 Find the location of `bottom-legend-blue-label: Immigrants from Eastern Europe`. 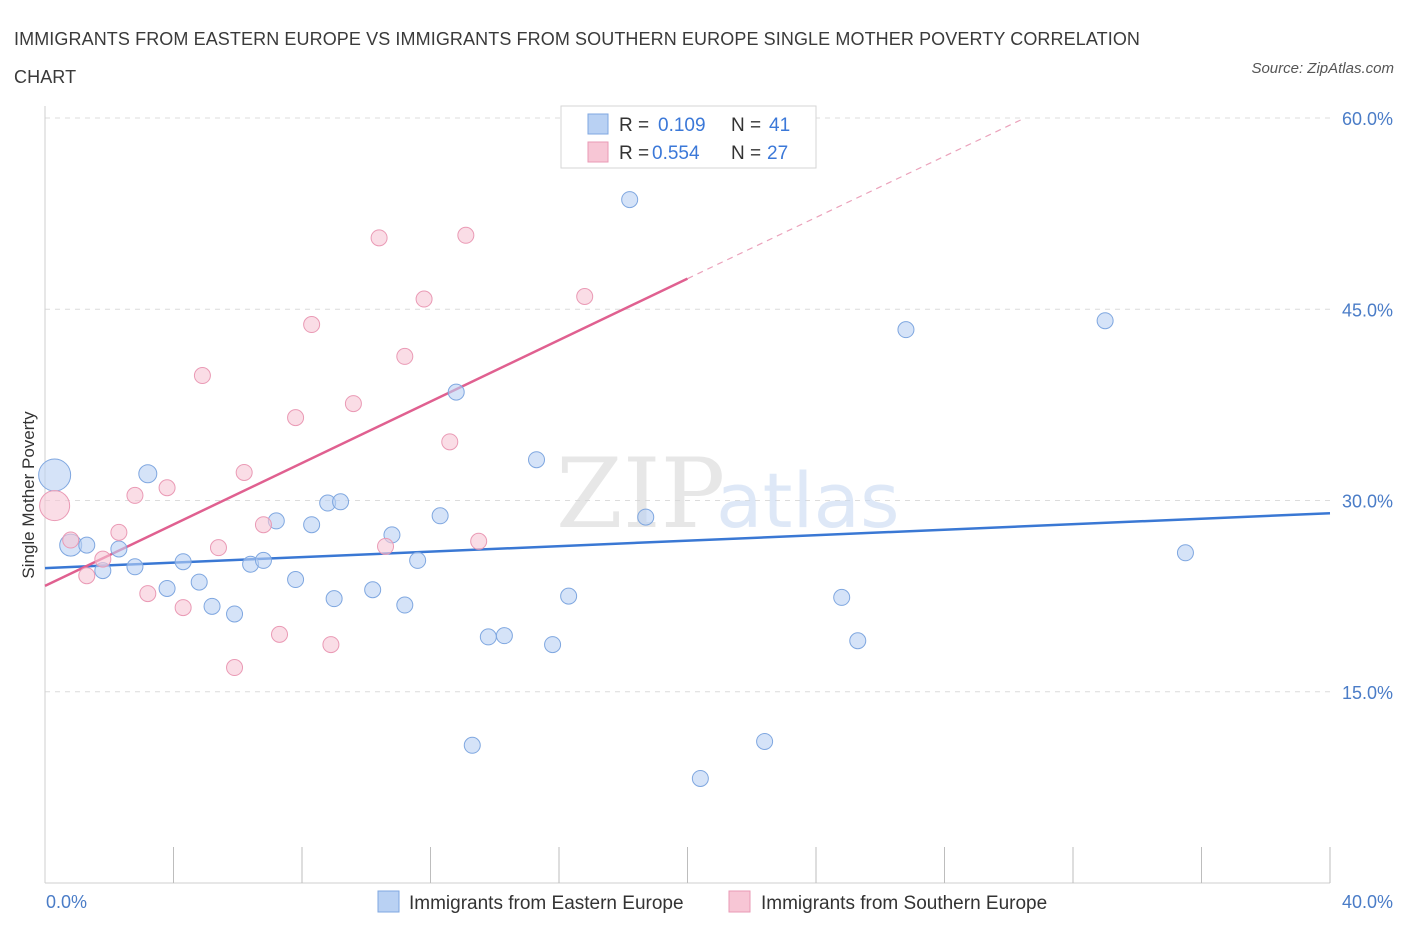

bottom-legend-blue-label: Immigrants from Eastern Europe is located at coordinates (546, 903).